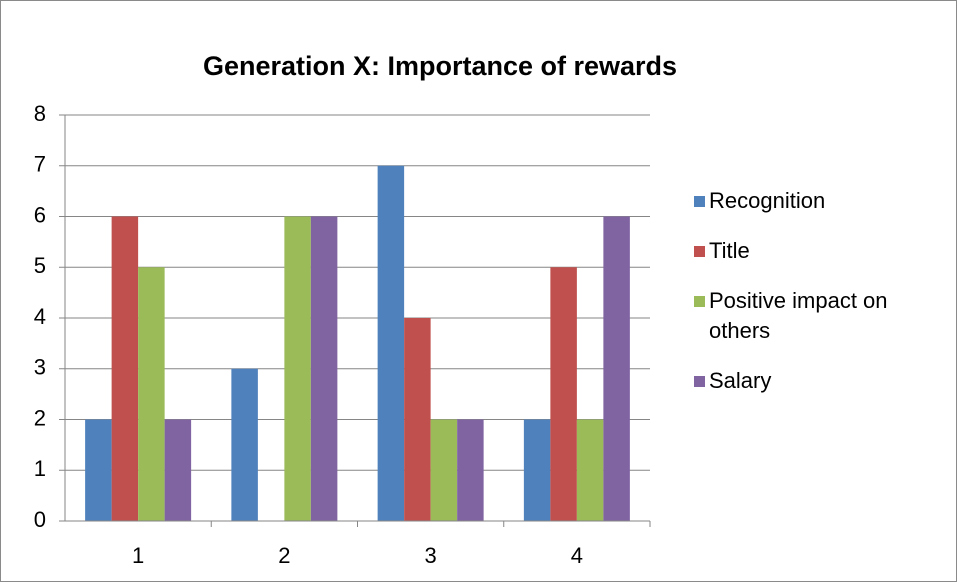 The image size is (958, 583). Describe the element at coordinates (809, 381) in the screenshot. I see `legend-item: Salary` at that location.